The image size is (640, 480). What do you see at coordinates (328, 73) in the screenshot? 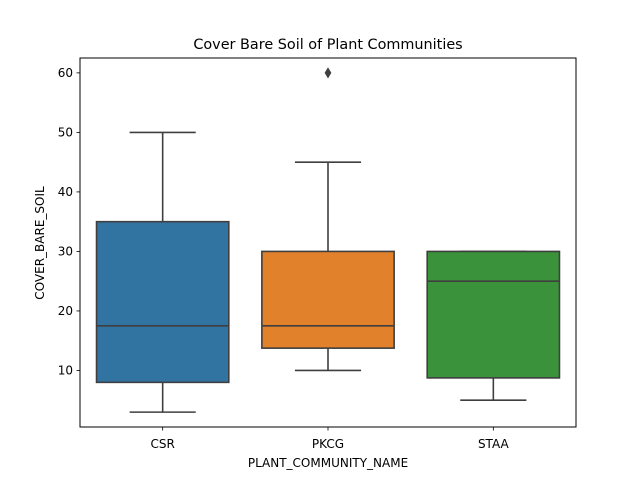
I see `outlier-point` at bounding box center [328, 73].